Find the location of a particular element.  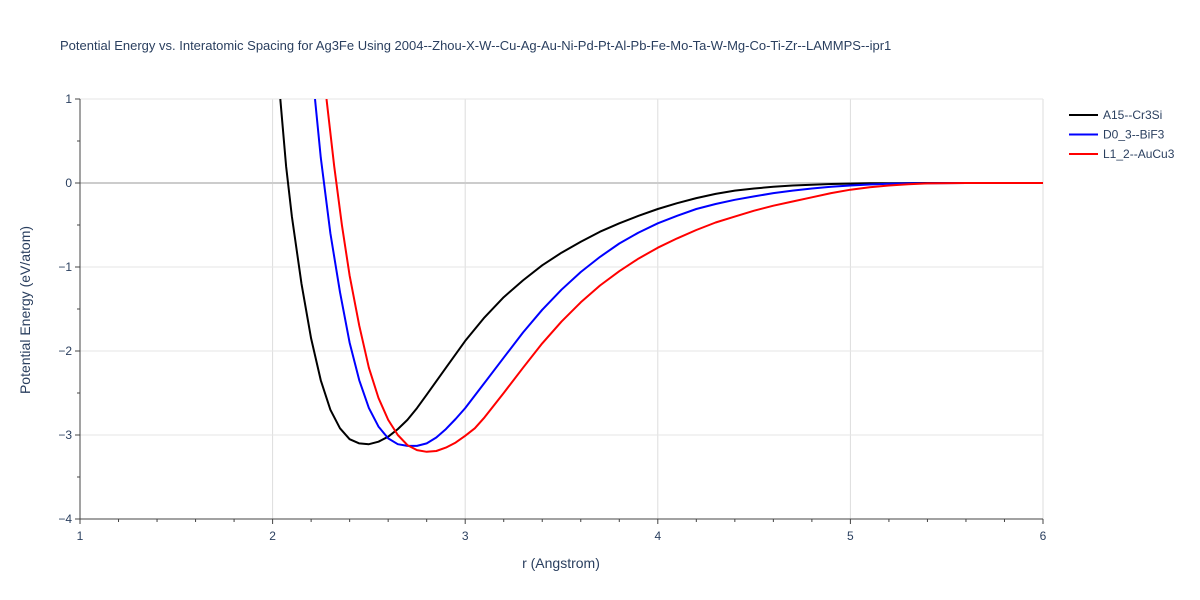

x-tick-label: 5 is located at coordinates (850, 536).